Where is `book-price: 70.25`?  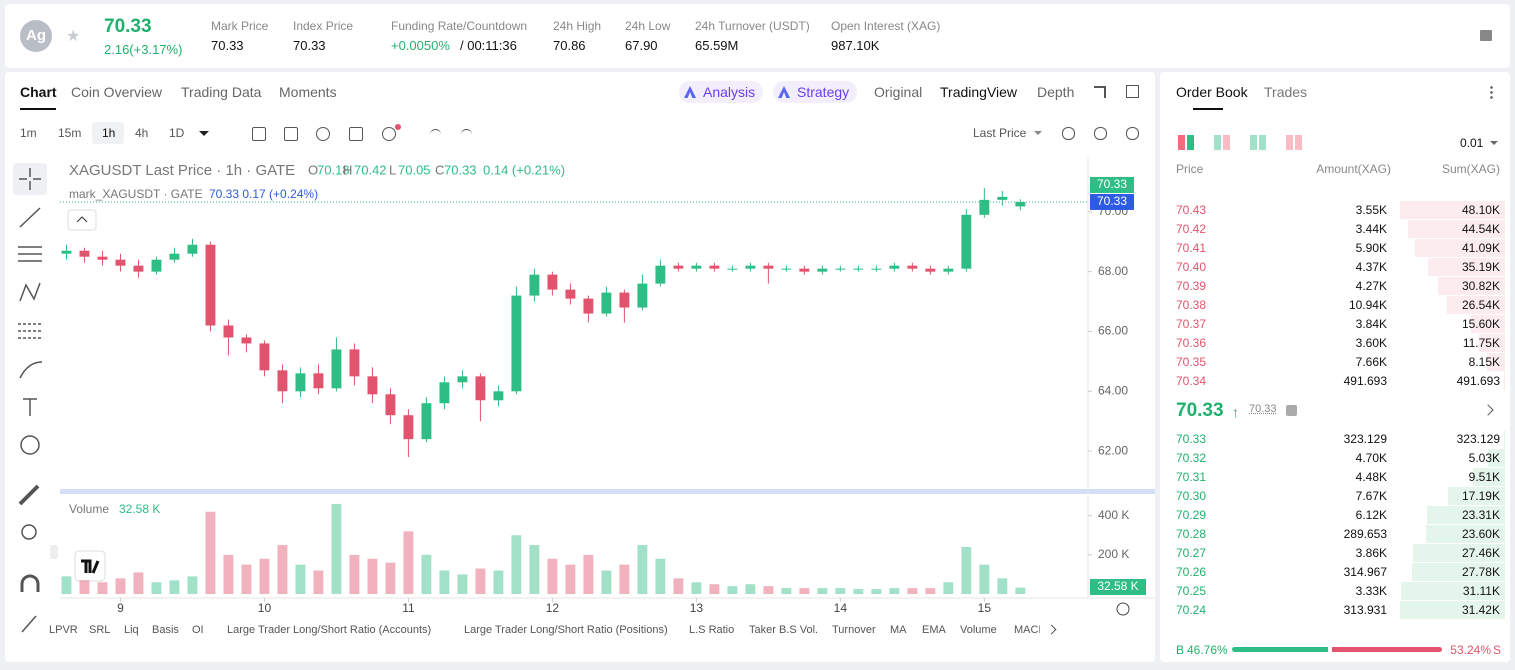
book-price: 70.25 is located at coordinates (1191, 591).